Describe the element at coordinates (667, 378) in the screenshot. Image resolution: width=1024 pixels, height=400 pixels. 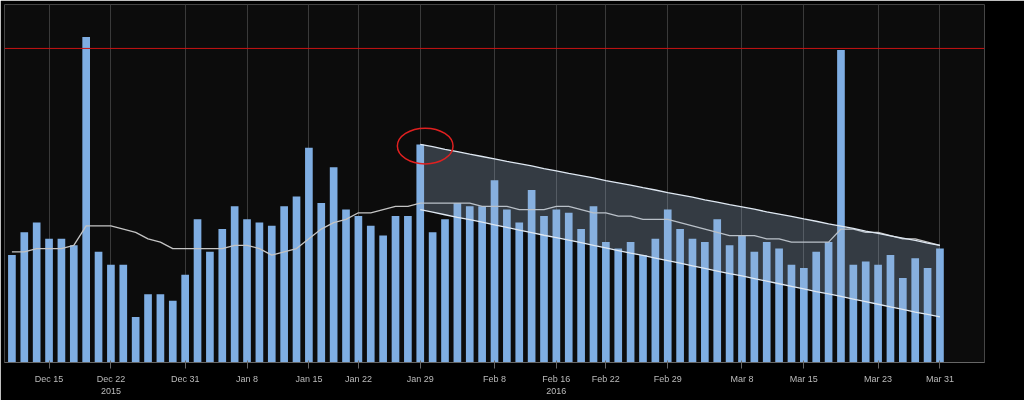
I see `x-tick-label: Feb 29` at that location.